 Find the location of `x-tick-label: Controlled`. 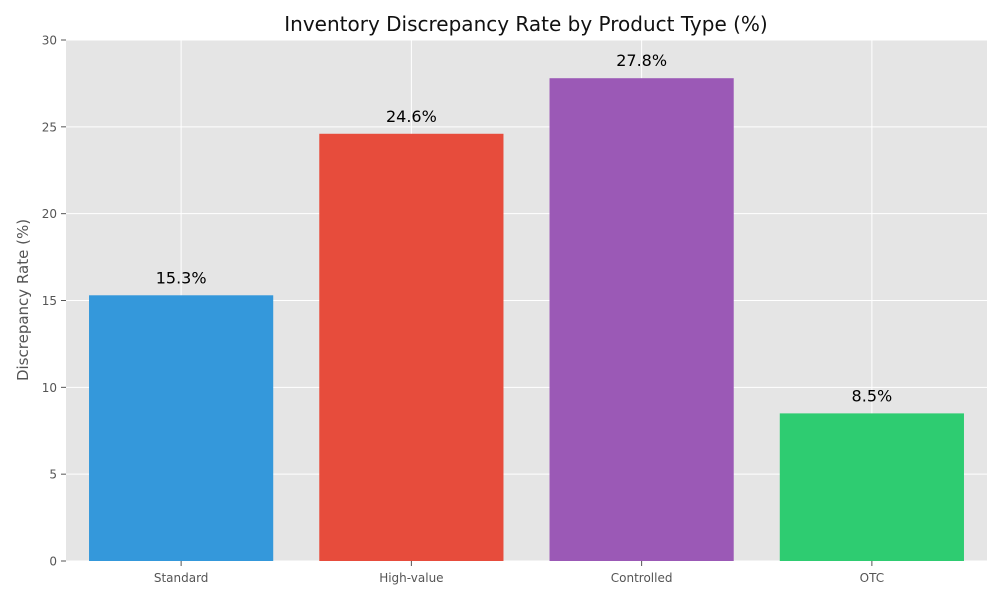

x-tick-label: Controlled is located at coordinates (642, 578).